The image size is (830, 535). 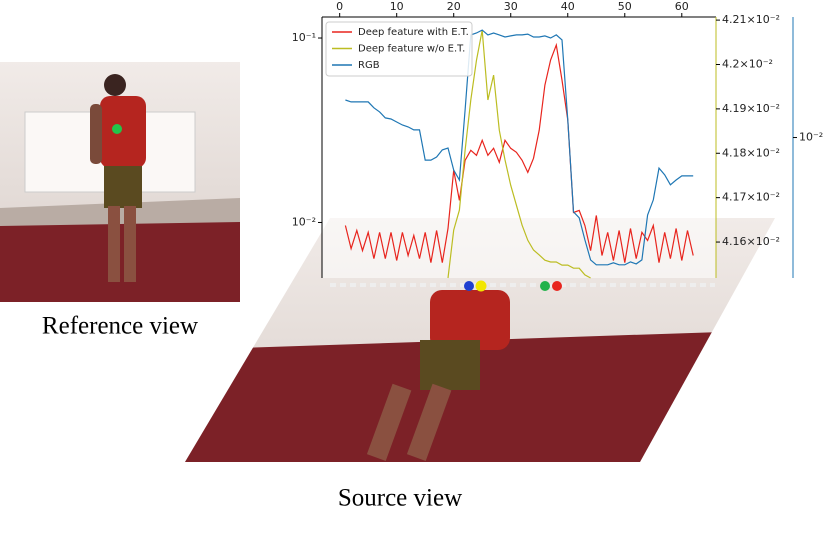 I want to click on source-caption: Source view, so click(x=400, y=498).